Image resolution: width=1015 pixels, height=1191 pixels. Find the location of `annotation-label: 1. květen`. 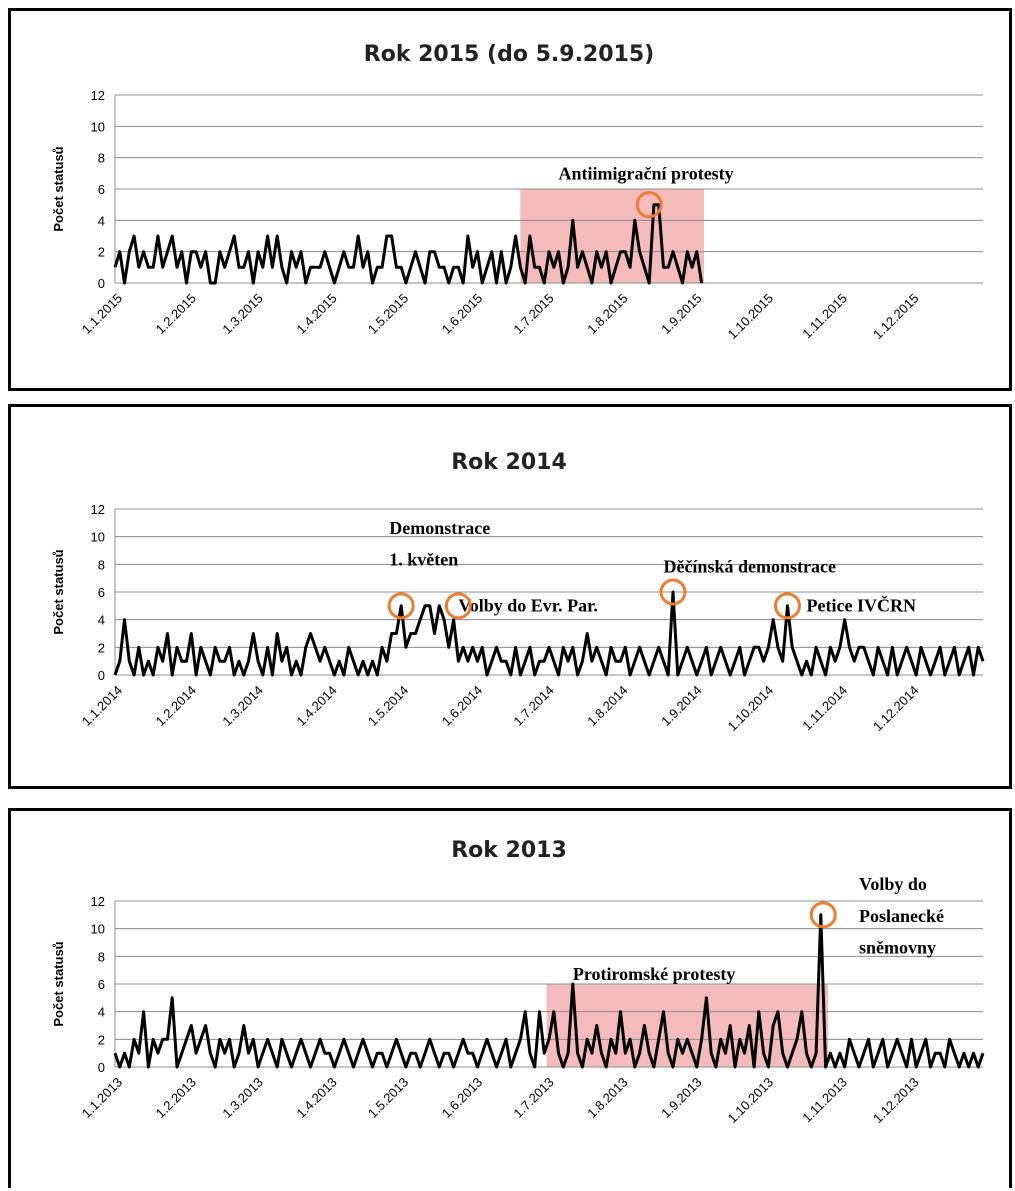

annotation-label: 1. květen is located at coordinates (423, 560).